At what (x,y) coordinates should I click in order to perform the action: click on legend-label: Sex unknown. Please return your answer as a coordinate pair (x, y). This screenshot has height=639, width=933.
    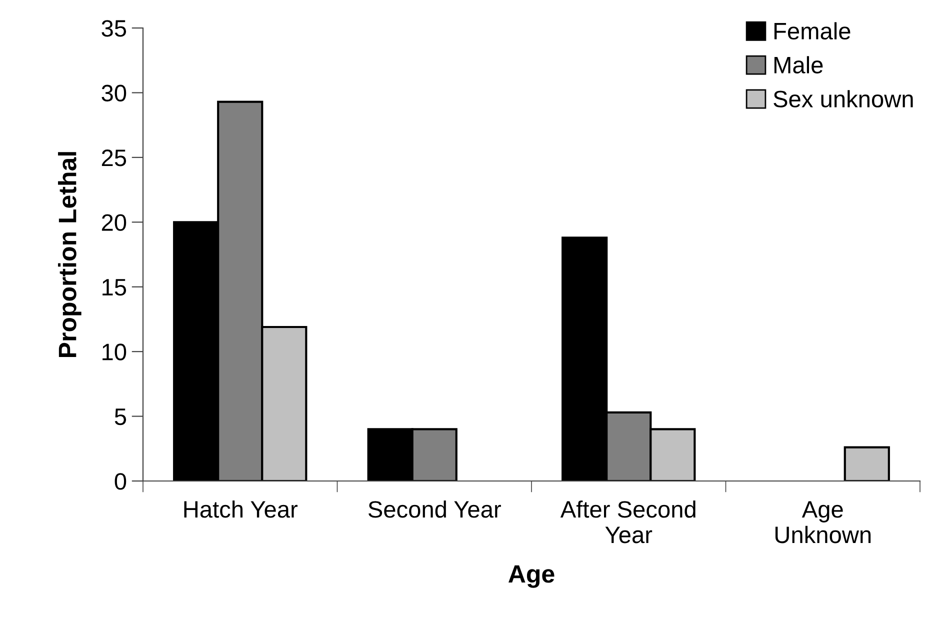
    Looking at the image, I should click on (843, 99).